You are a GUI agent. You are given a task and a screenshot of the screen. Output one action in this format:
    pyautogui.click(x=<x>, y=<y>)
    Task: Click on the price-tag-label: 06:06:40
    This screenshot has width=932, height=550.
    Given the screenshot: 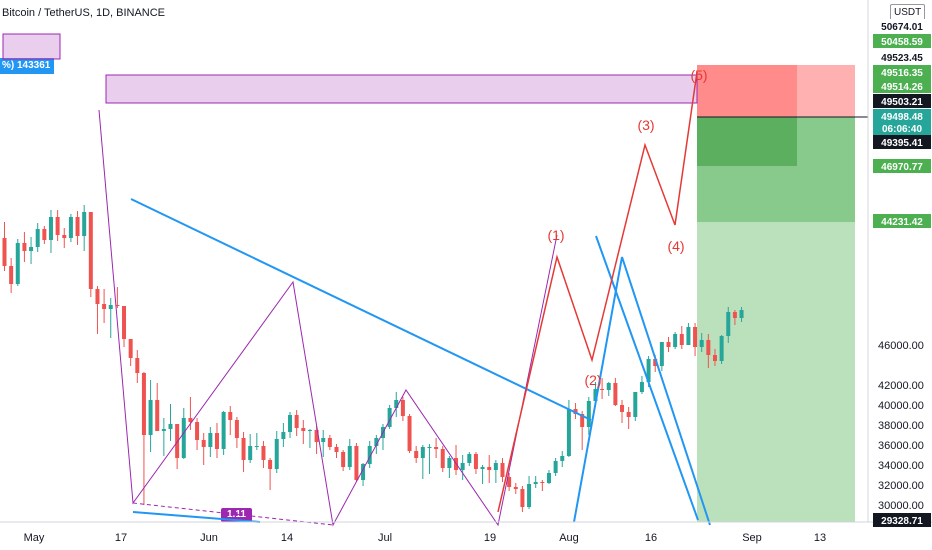 What is the action you would take?
    pyautogui.click(x=902, y=129)
    